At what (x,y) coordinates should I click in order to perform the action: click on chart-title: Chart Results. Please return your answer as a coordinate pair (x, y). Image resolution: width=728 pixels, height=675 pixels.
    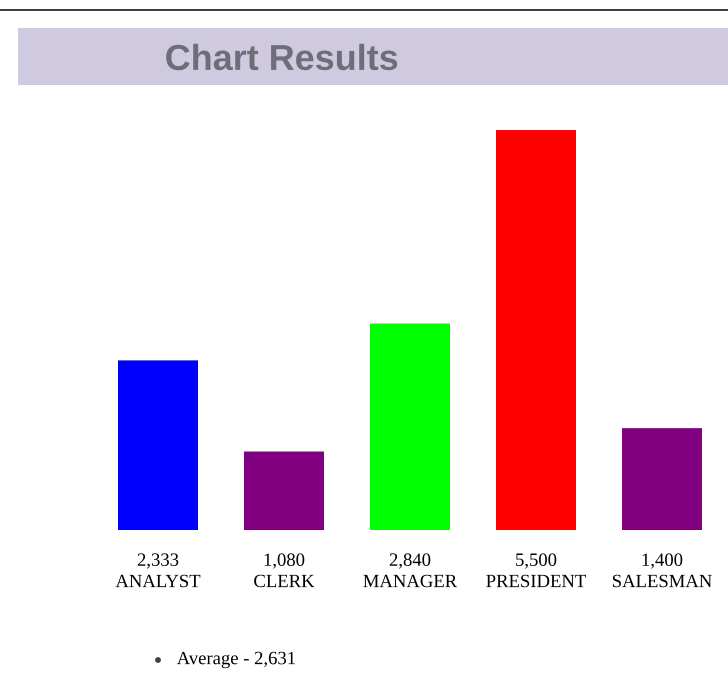
    Looking at the image, I should click on (282, 57).